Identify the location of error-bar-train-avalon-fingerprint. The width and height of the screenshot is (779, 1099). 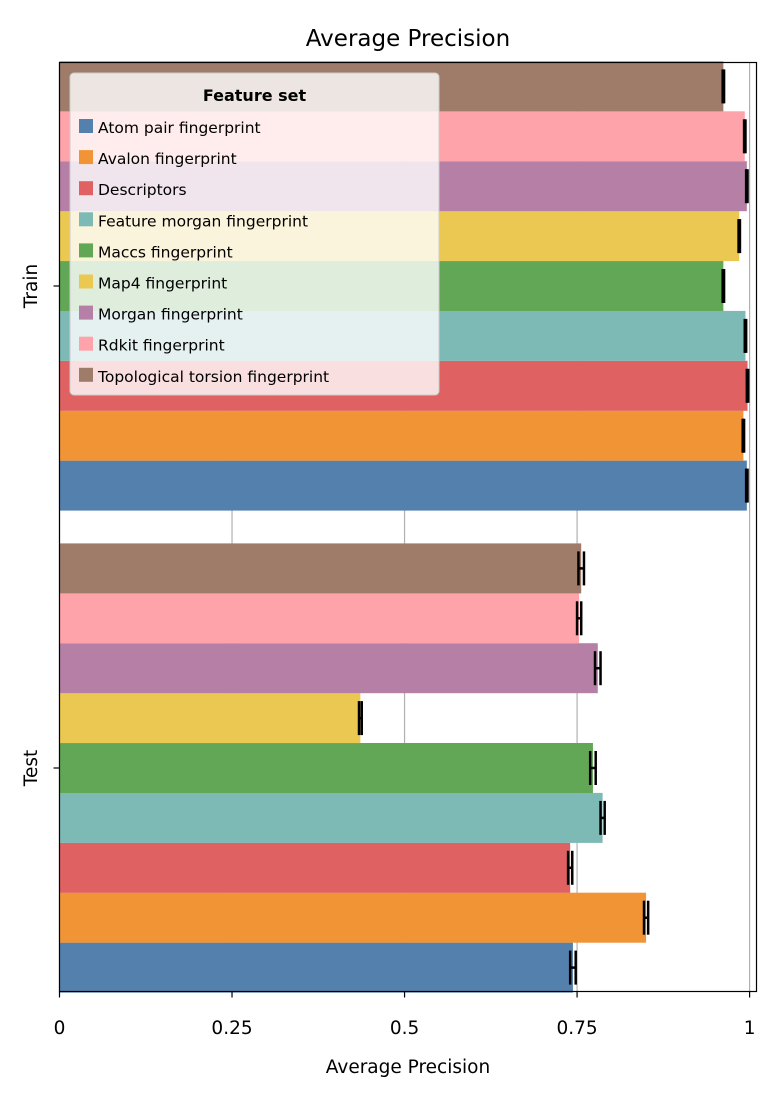
(743, 435).